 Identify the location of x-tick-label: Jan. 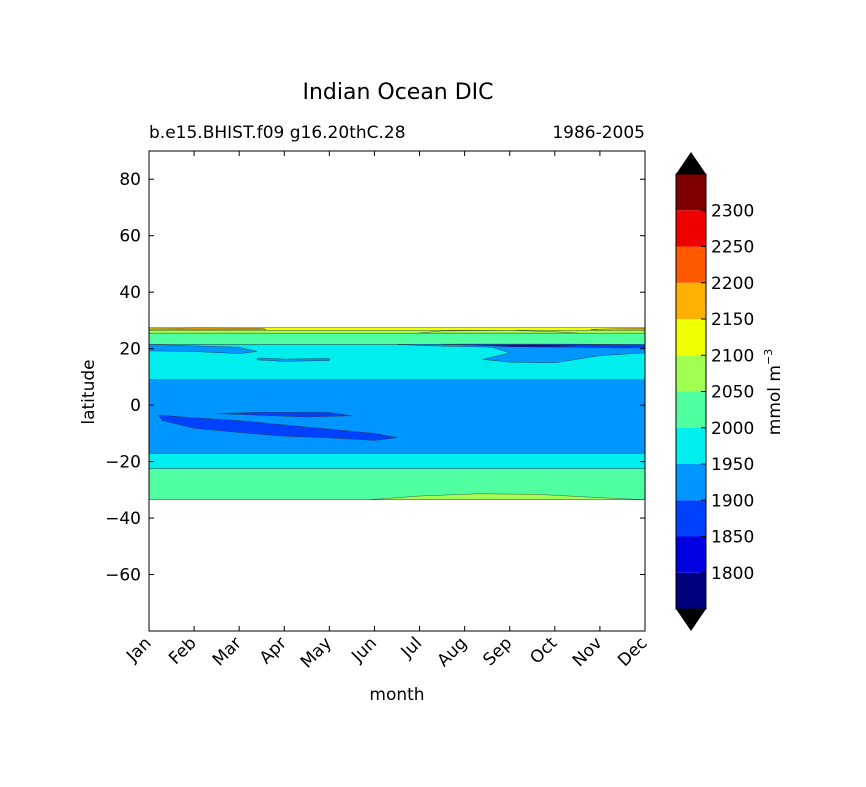
(138, 649).